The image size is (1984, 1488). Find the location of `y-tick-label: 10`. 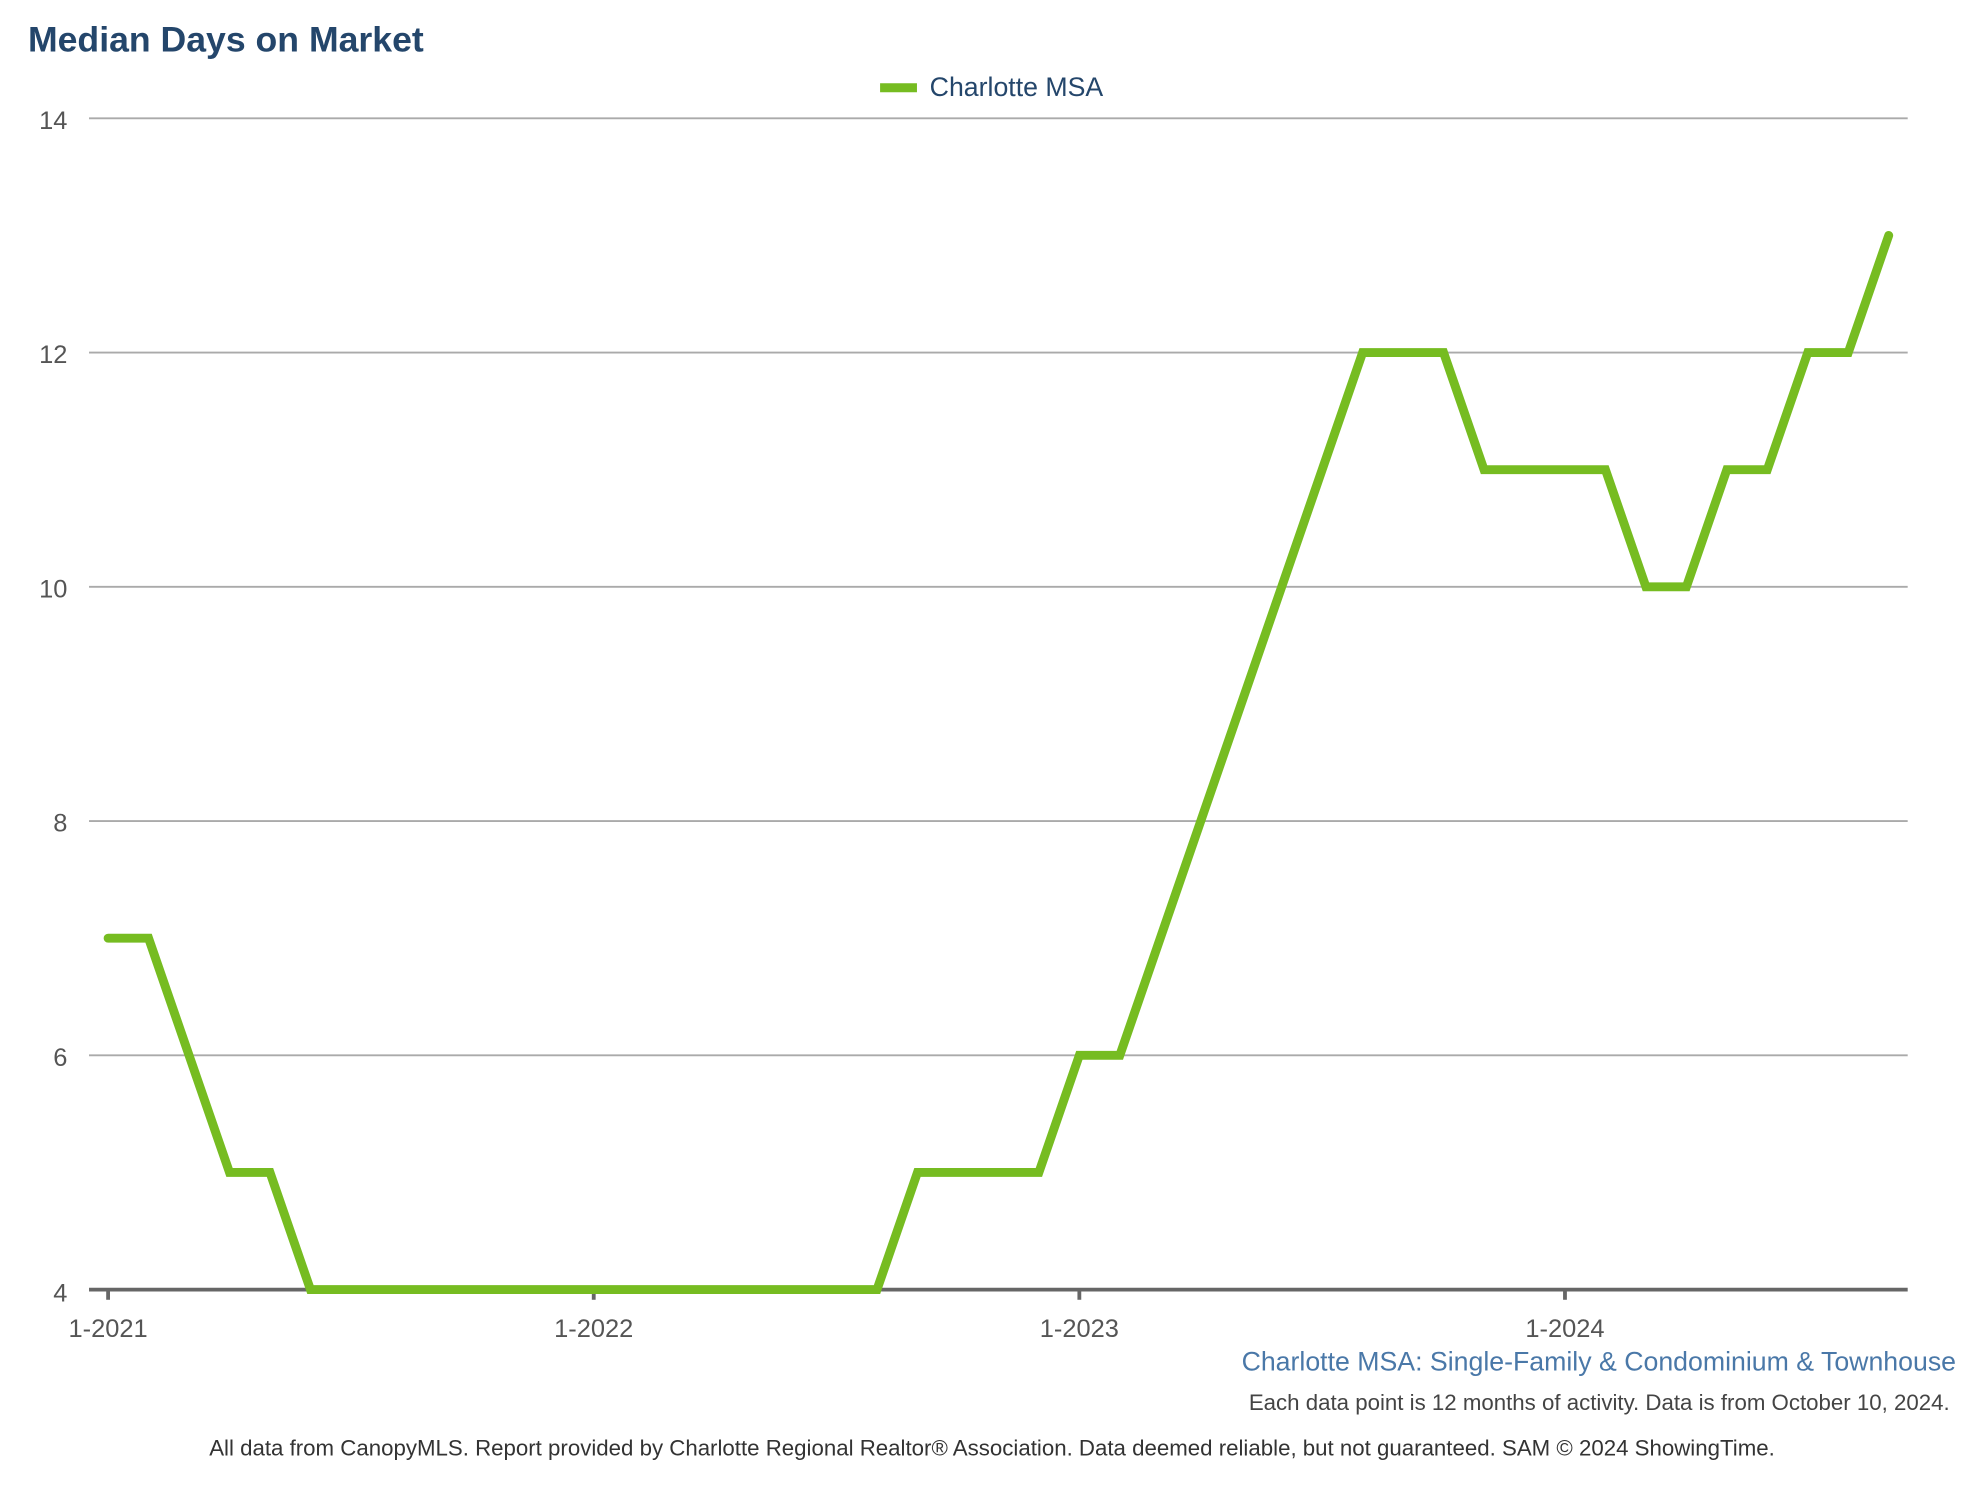

y-tick-label: 10 is located at coordinates (53, 589).